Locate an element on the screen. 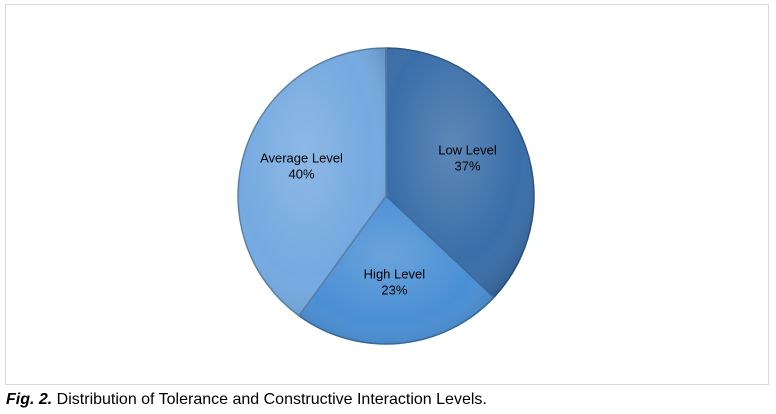 The width and height of the screenshot is (776, 414). pie-slice-shade-low-level is located at coordinates (460, 173).